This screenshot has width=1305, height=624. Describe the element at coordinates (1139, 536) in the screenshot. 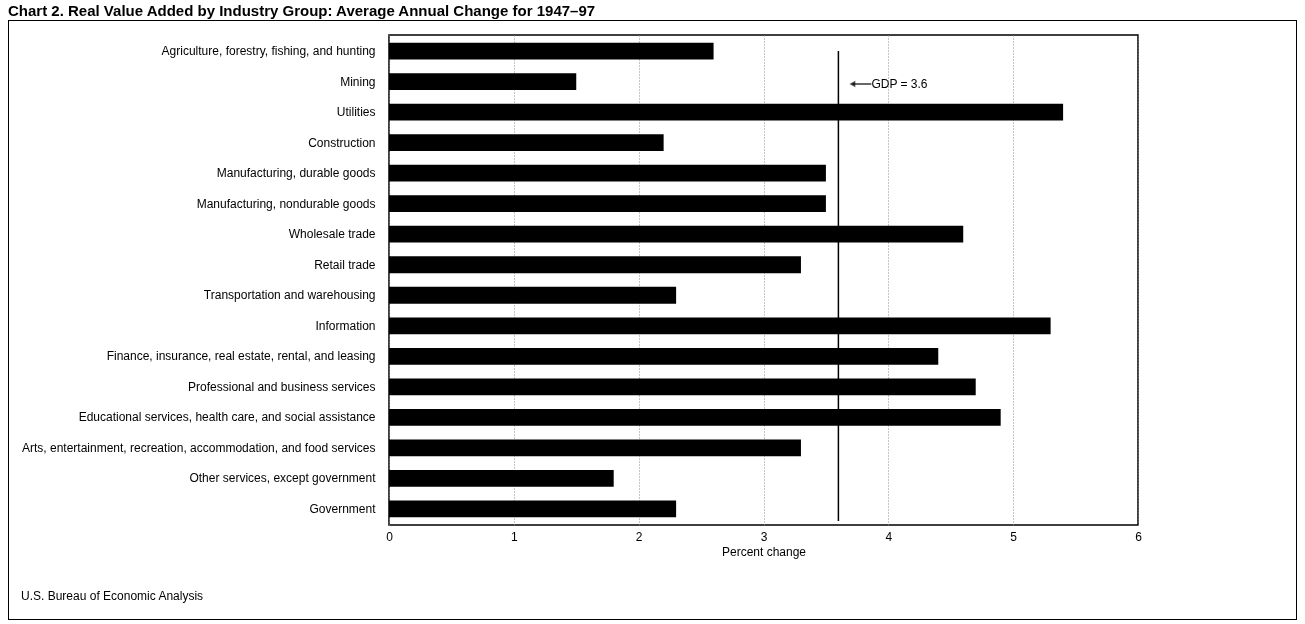

I see `x-tick-label: 6` at that location.